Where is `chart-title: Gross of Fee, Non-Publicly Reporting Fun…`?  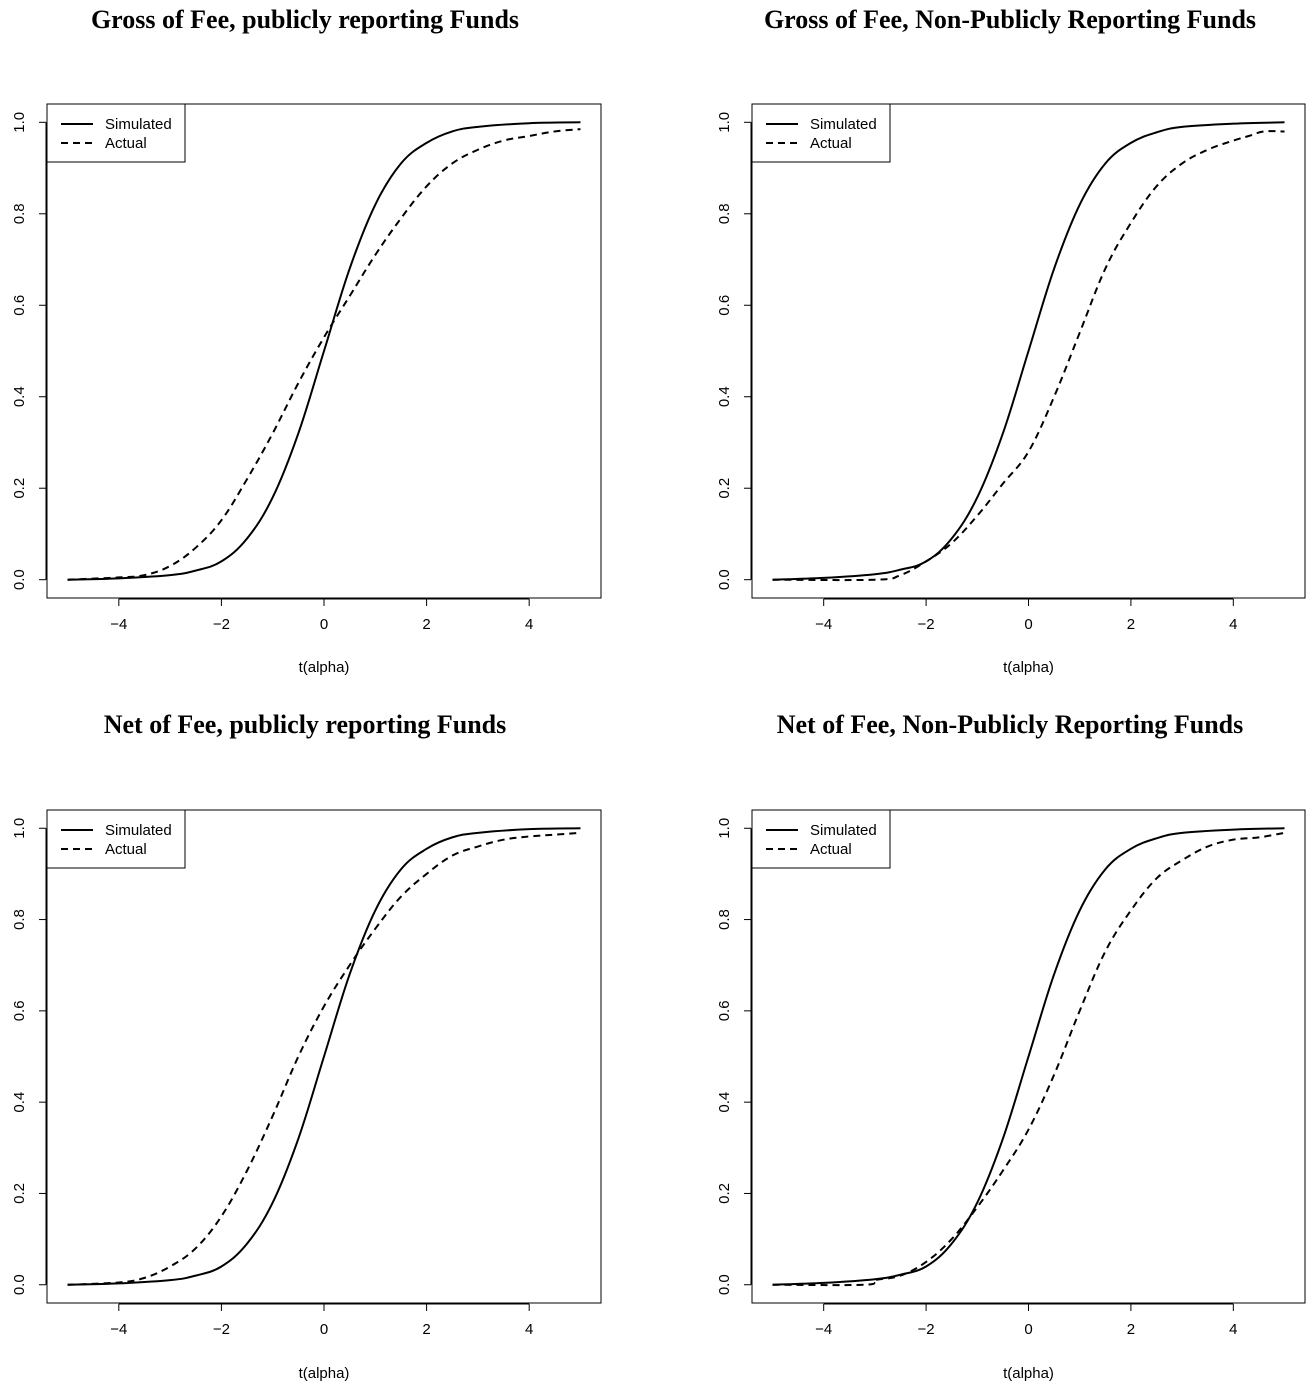
chart-title: Gross of Fee, Non-Publicly Reporting Fun… is located at coordinates (1010, 19).